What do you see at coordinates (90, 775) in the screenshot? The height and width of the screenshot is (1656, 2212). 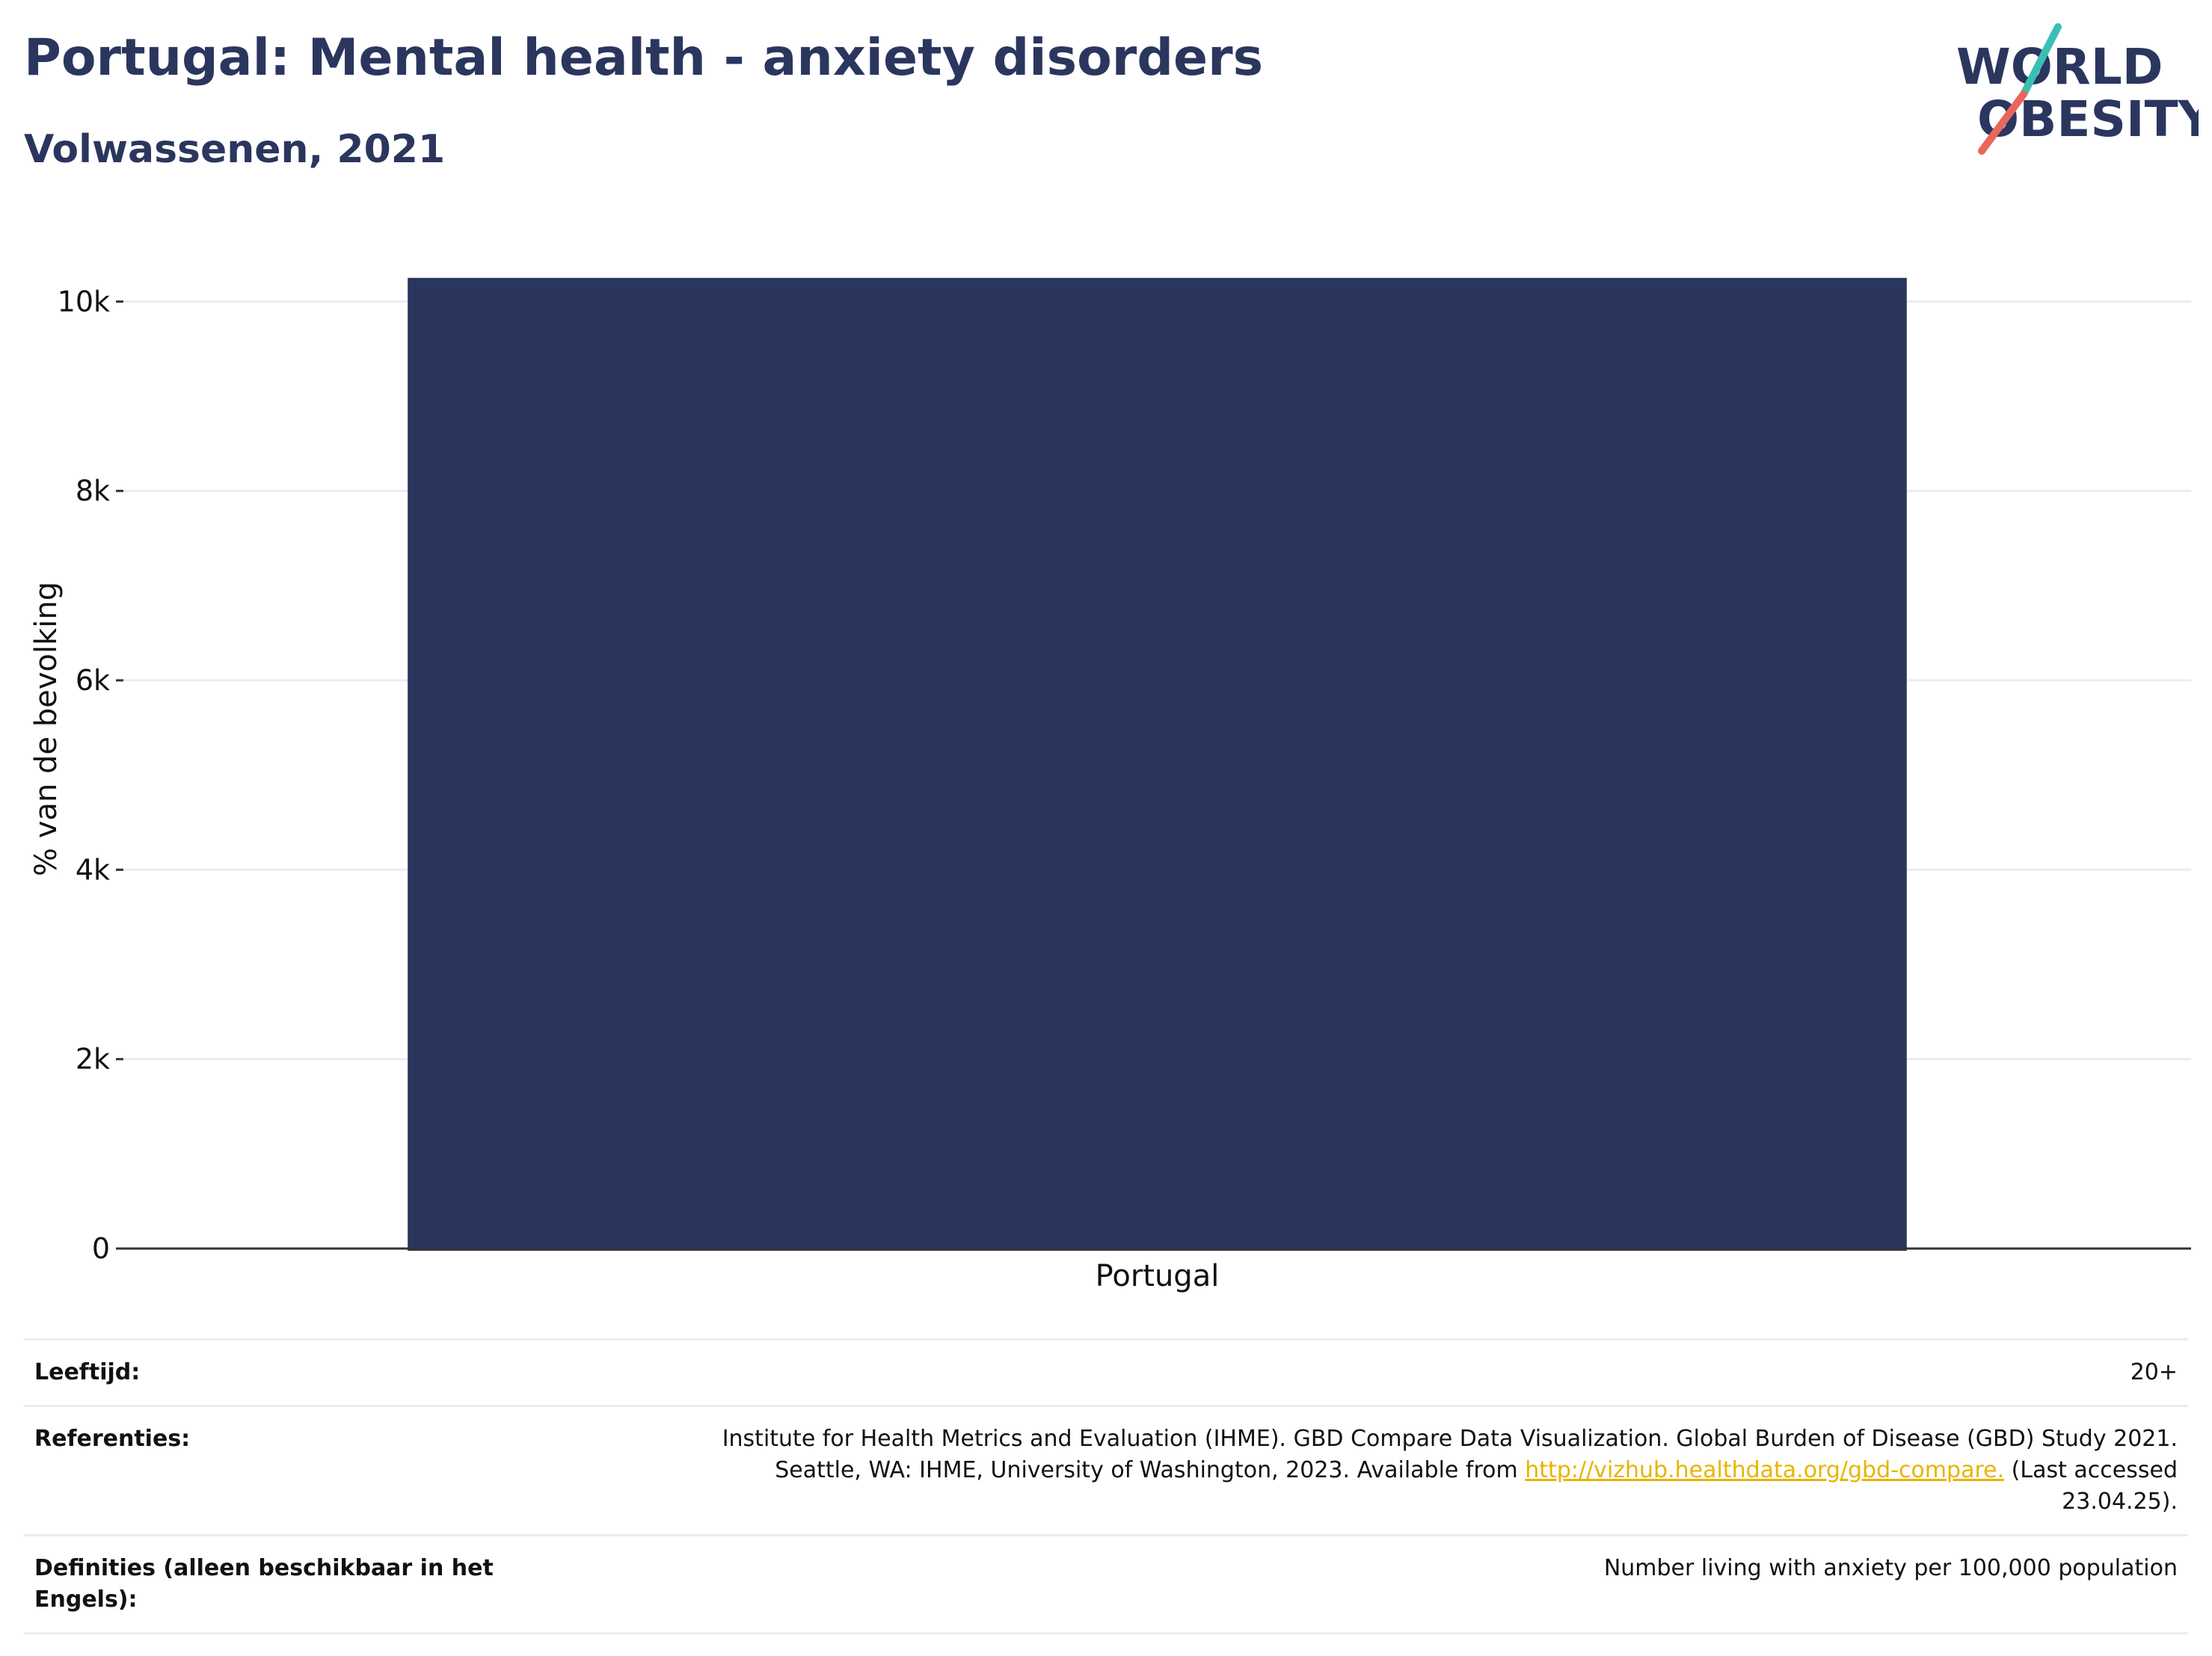 I see `y-axis-ticks: 0 2k 4k 6k 8k 10k` at bounding box center [90, 775].